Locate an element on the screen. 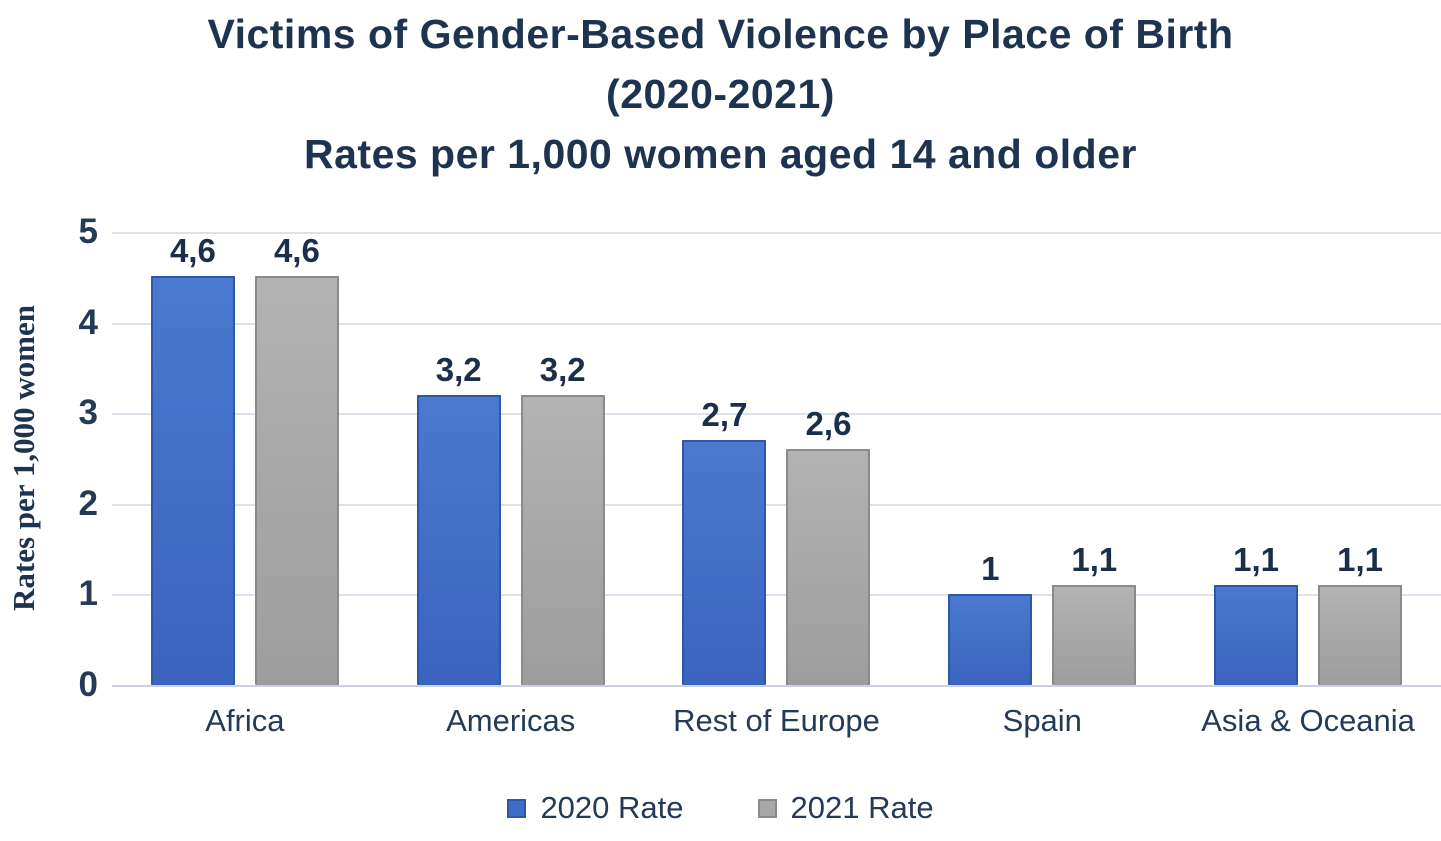  bar-wrap-africa-2020-rate: 4,6 is located at coordinates (192, 458).